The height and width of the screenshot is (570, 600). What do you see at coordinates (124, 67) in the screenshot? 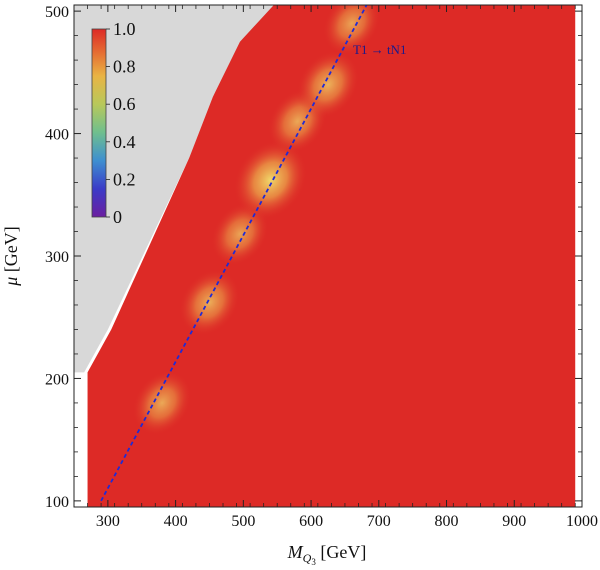
I see `colorbar-tick-label: 0.8` at bounding box center [124, 67].